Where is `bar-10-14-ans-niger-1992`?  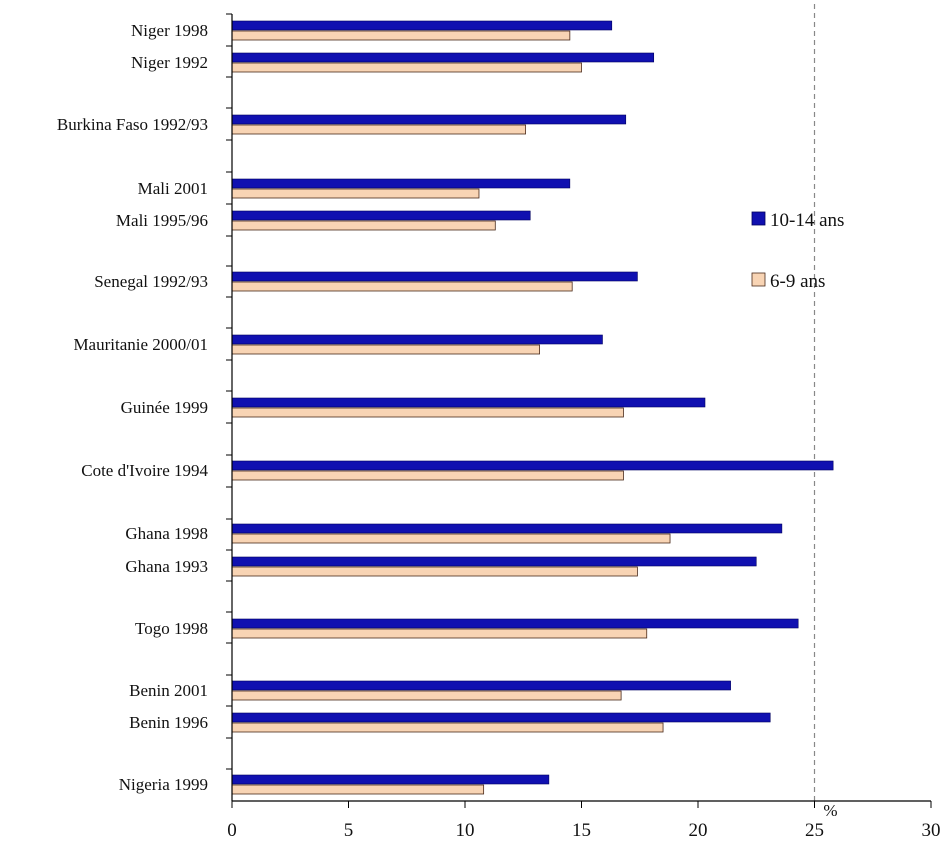
bar-10-14-ans-niger-1992 is located at coordinates (443, 57).